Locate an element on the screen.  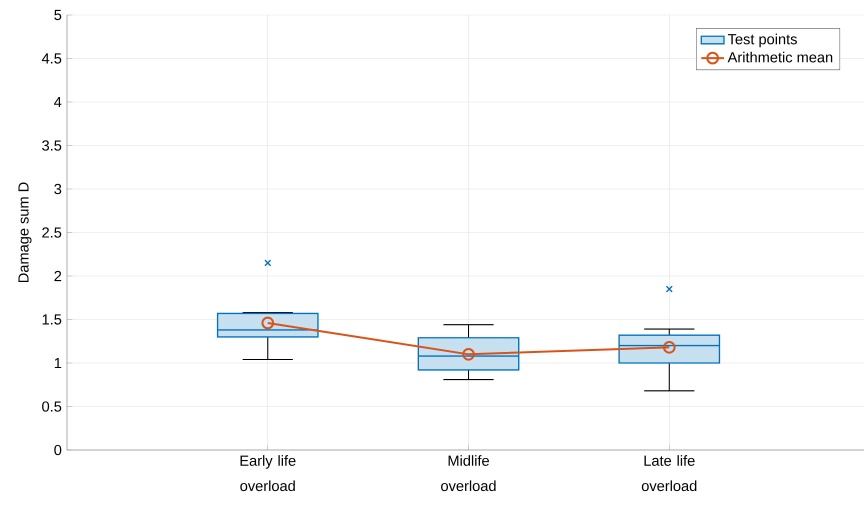
y-tick-label: 1 is located at coordinates (58, 363).